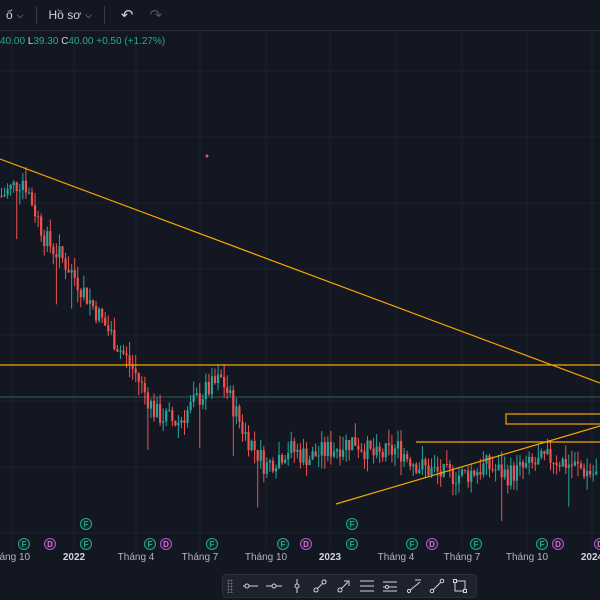 The width and height of the screenshot is (600, 600). Describe the element at coordinates (300, 15) in the screenshot. I see `top-toolbar: ố ⌵ Hồ sơ ⌵ ↶ ↷` at that location.